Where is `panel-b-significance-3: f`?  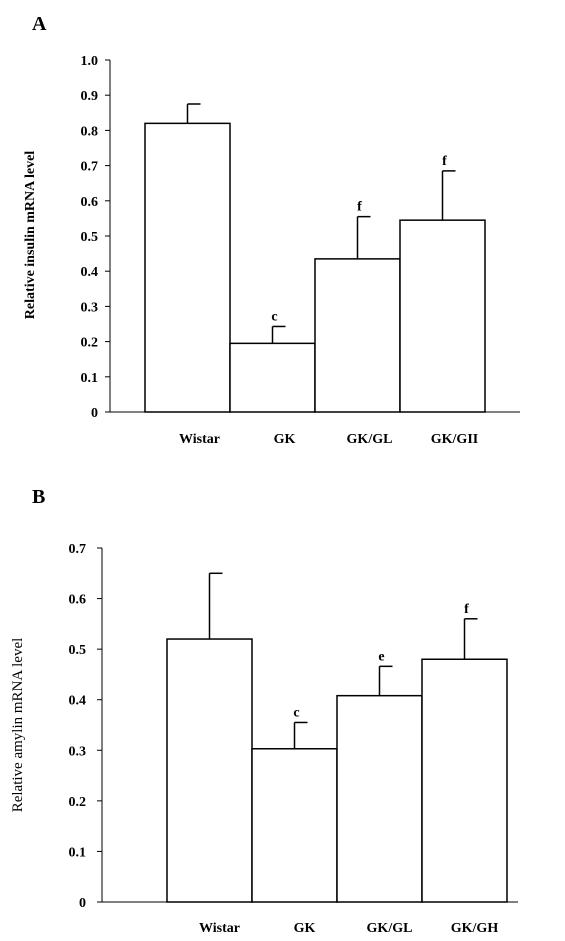 panel-b-significance-3: f is located at coordinates (466, 609).